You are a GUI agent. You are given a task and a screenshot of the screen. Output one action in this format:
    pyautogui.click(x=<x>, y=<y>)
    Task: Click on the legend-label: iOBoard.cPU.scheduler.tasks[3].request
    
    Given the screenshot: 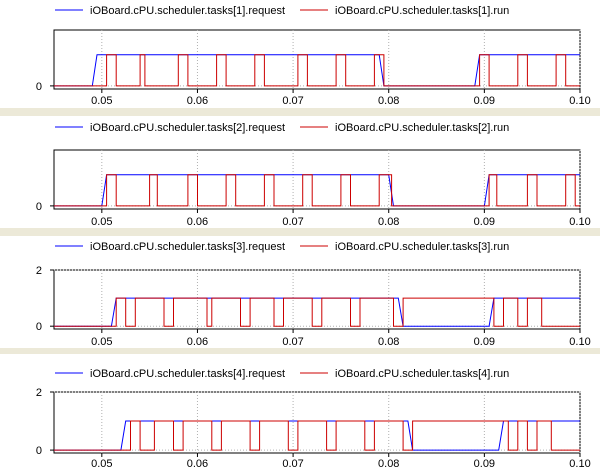 What is the action you would take?
    pyautogui.click(x=187, y=247)
    